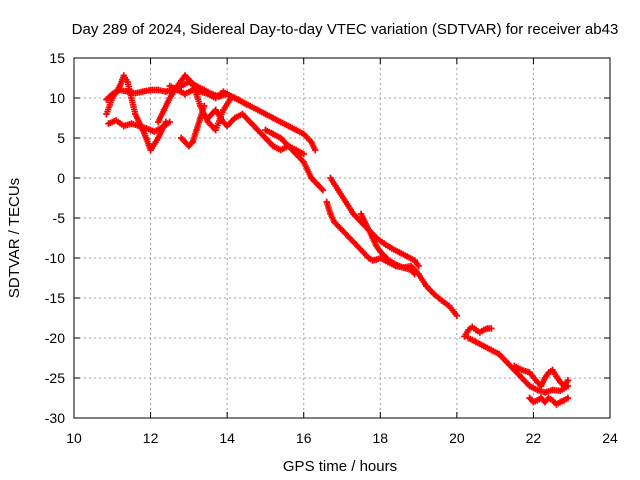 Image resolution: width=640 pixels, height=480 pixels. I want to click on y-tick-label: -20, so click(55, 338).